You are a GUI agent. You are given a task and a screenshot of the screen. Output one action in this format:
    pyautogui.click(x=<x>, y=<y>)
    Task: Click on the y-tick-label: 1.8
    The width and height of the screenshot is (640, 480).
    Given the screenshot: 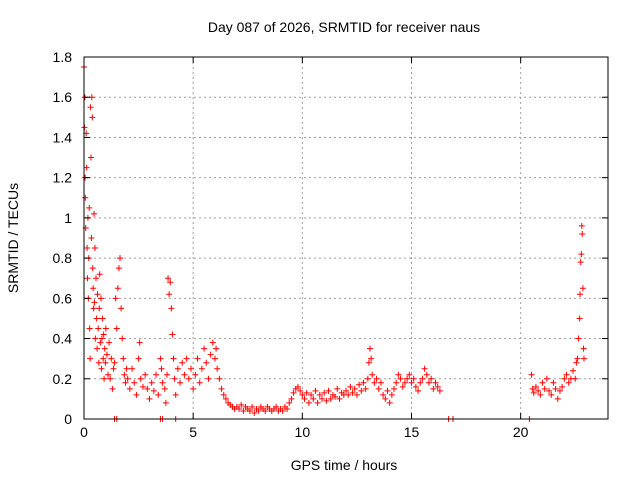 What is the action you would take?
    pyautogui.click(x=63, y=57)
    